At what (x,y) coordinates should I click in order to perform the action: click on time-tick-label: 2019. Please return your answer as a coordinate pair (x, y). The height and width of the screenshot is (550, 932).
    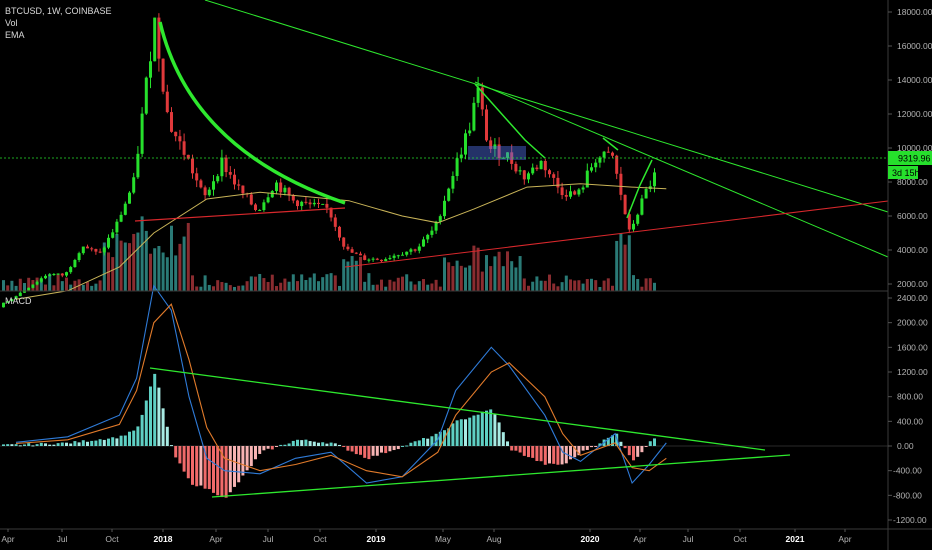
    Looking at the image, I should click on (376, 539).